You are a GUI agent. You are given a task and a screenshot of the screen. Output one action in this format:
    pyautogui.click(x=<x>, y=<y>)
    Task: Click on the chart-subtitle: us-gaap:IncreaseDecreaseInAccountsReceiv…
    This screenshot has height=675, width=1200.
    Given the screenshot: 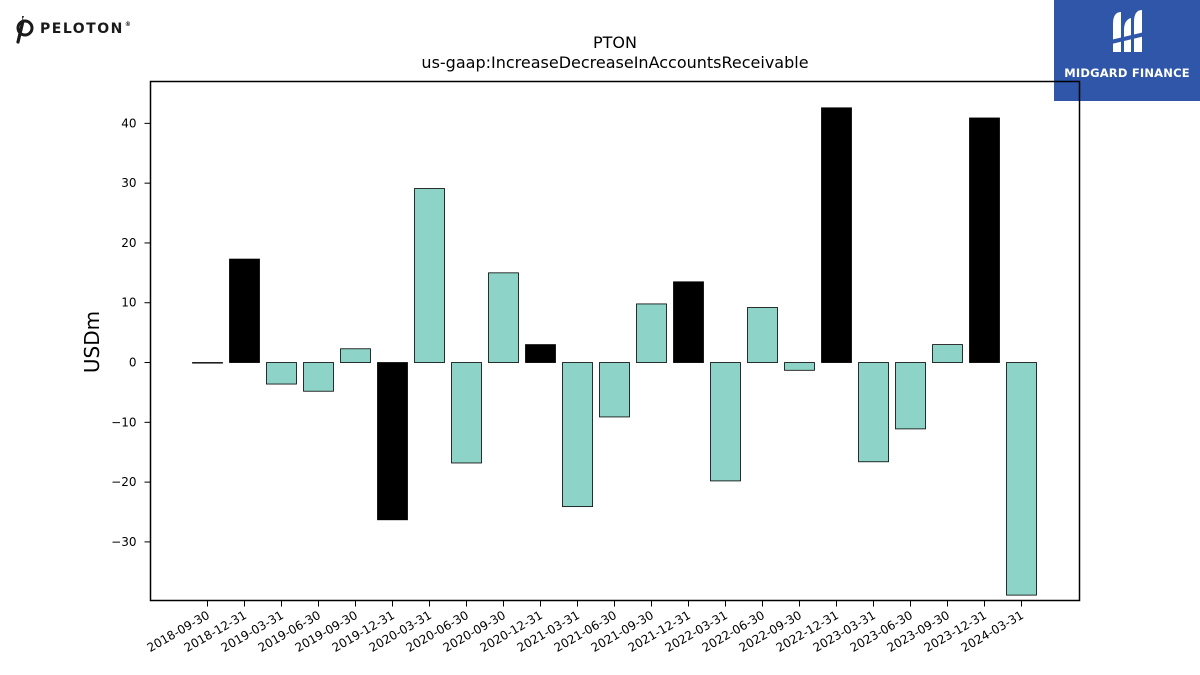 What is the action you would take?
    pyautogui.click(x=614, y=62)
    